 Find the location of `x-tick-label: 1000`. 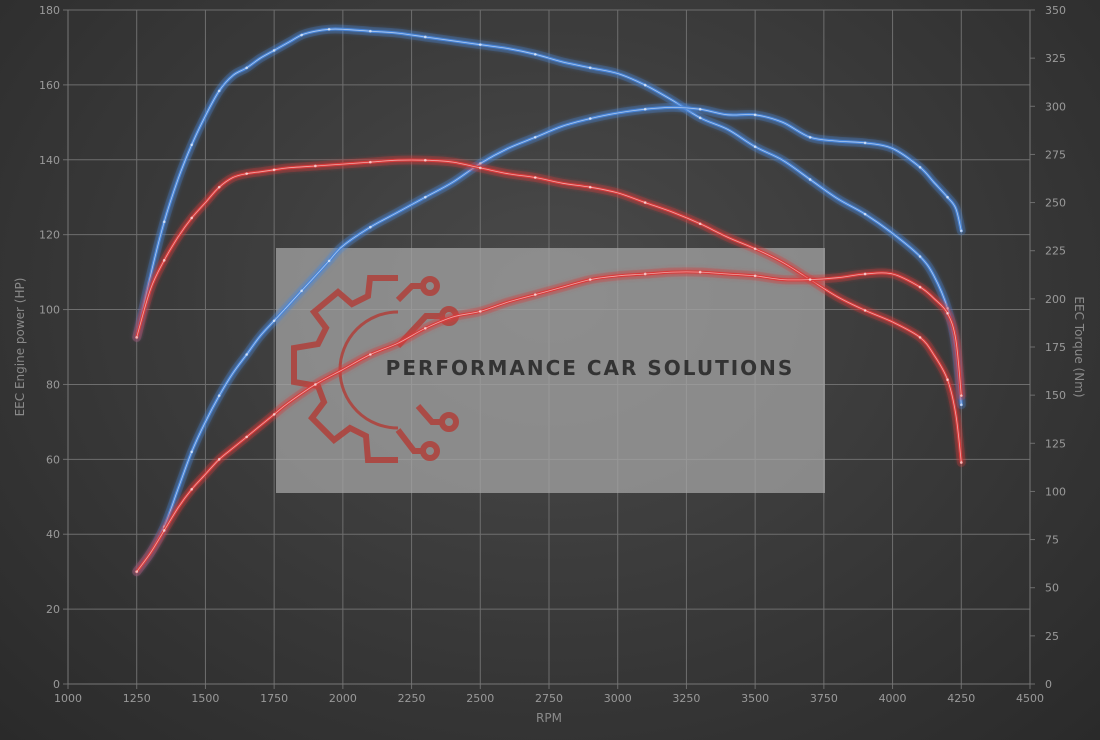

x-tick-label: 1000 is located at coordinates (68, 698).